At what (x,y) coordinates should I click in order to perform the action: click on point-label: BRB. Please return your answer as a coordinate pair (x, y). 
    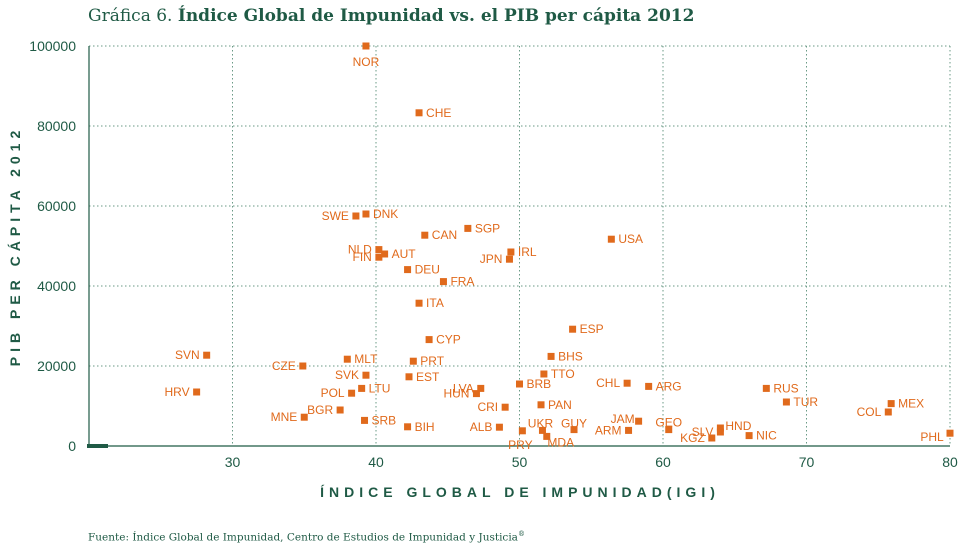
    Looking at the image, I should click on (539, 384).